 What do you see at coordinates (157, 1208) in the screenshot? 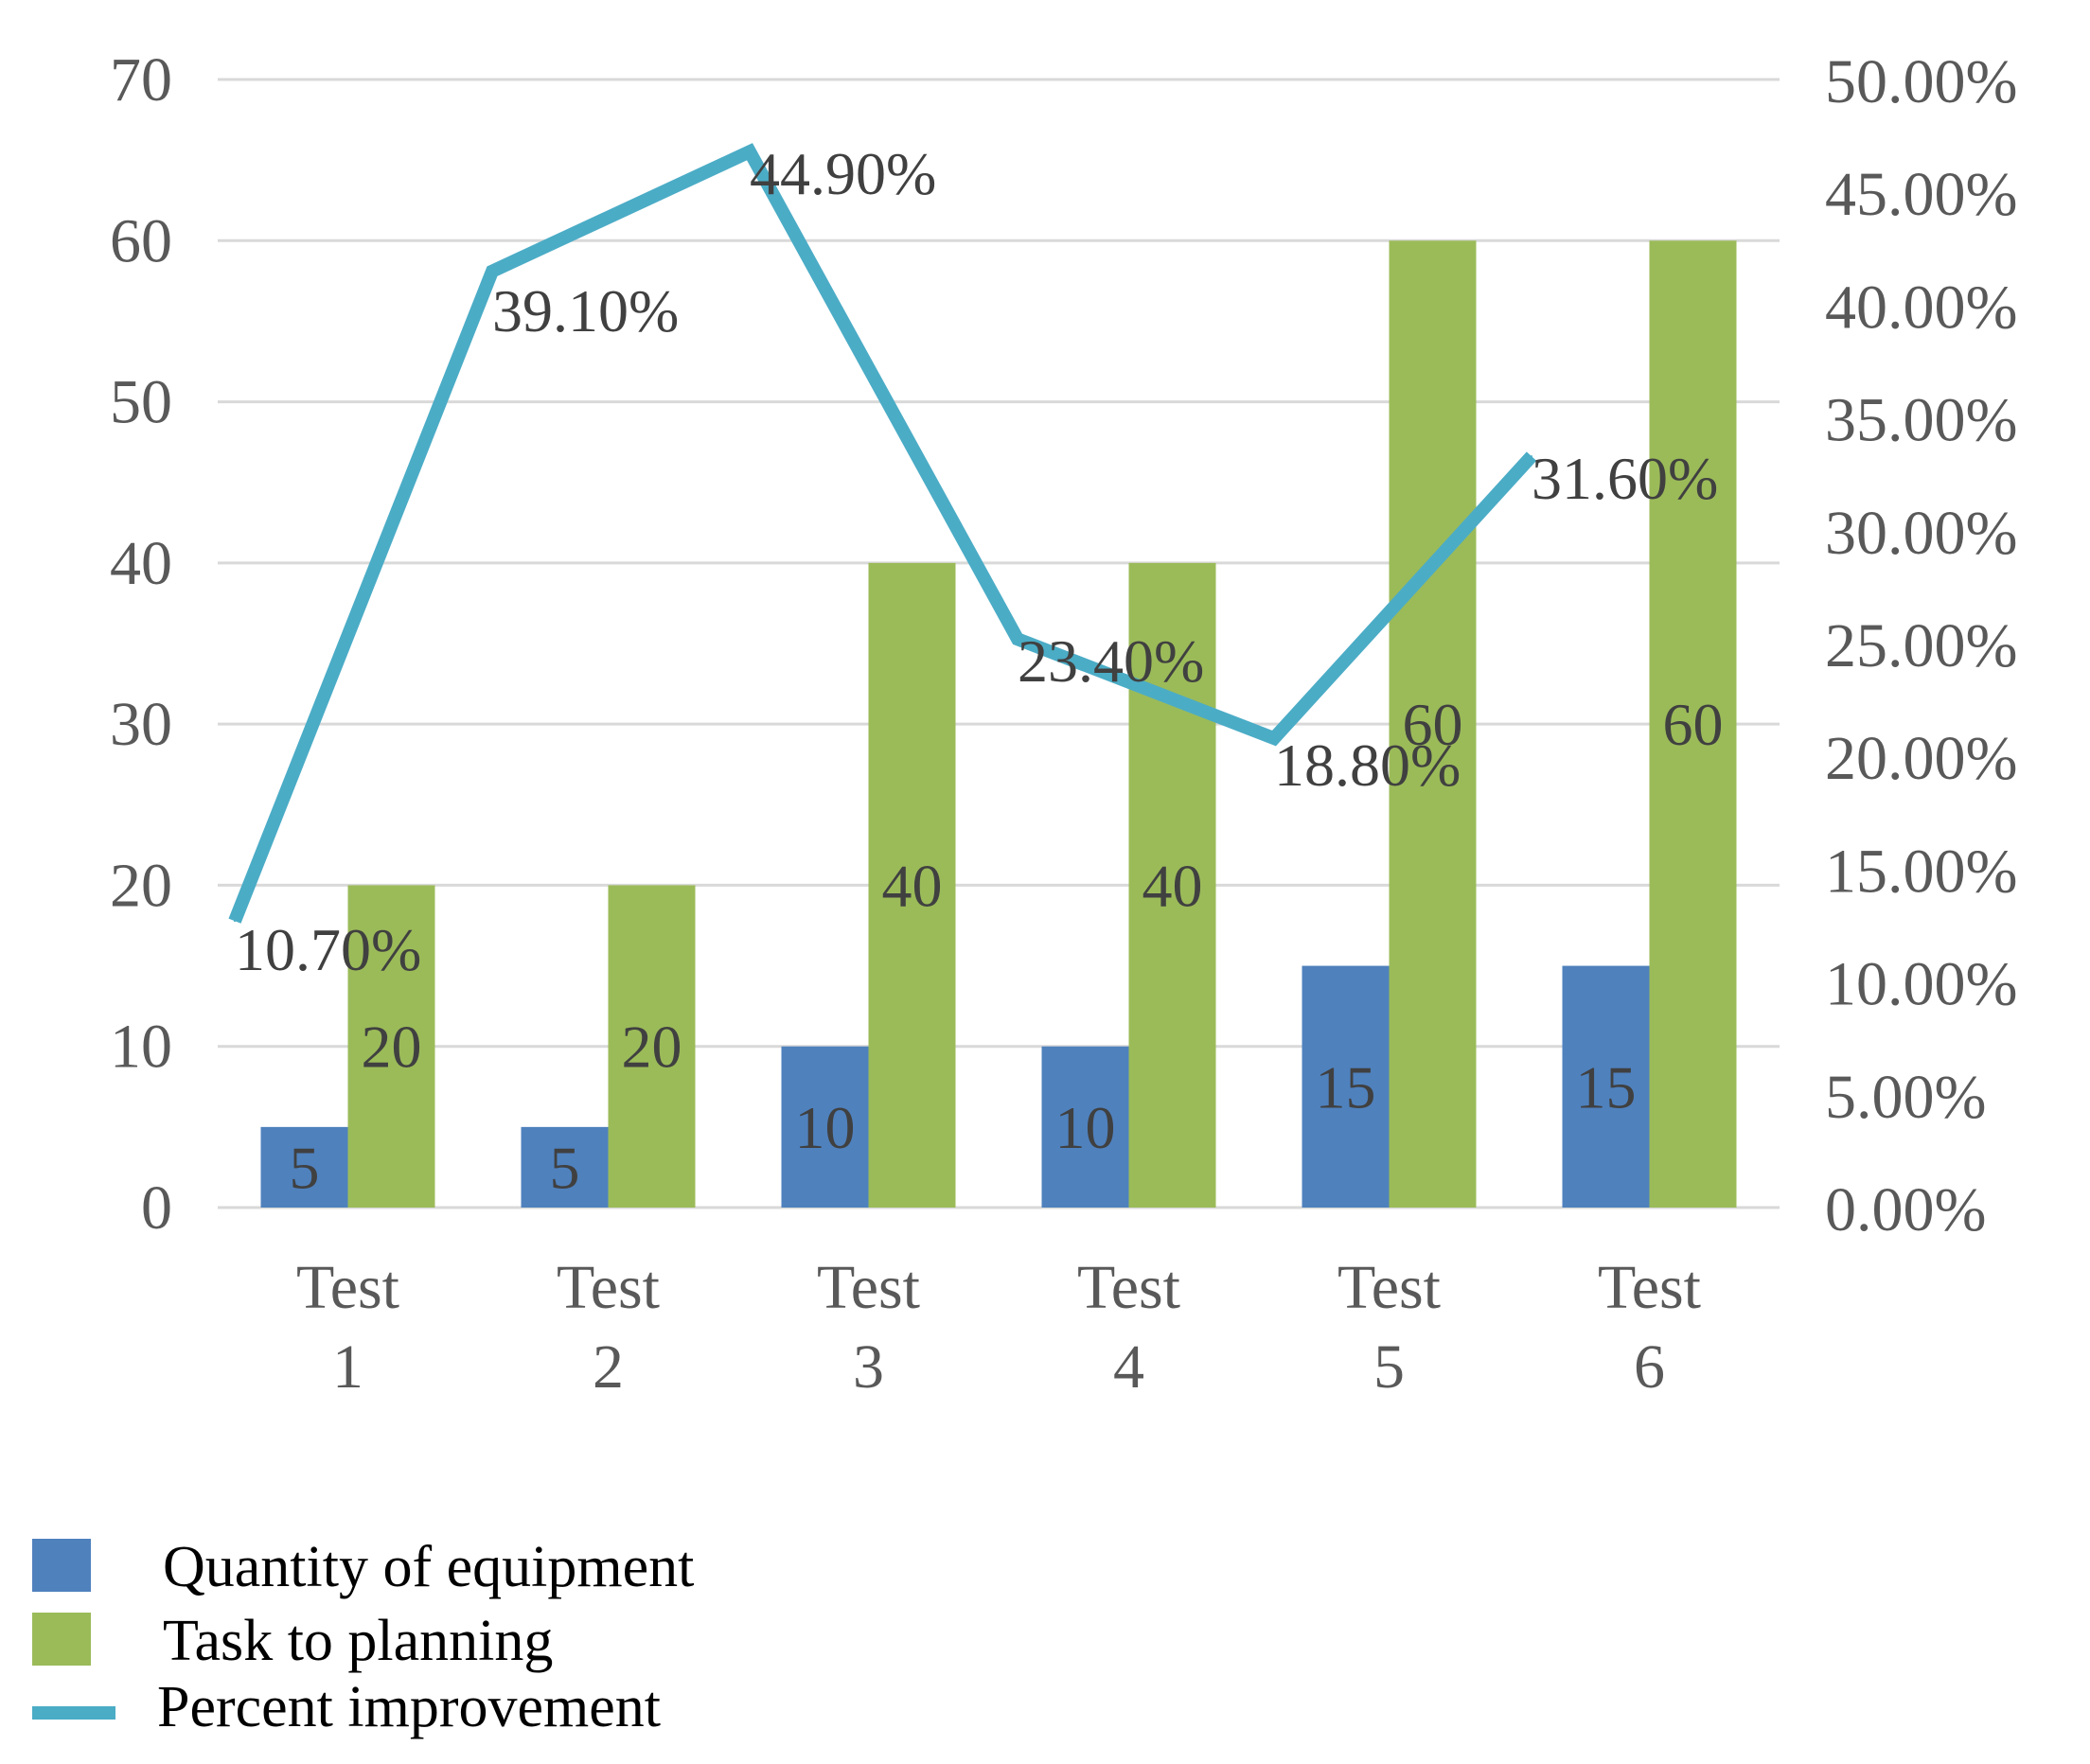
I see `left-tick-label: 0` at bounding box center [157, 1208].